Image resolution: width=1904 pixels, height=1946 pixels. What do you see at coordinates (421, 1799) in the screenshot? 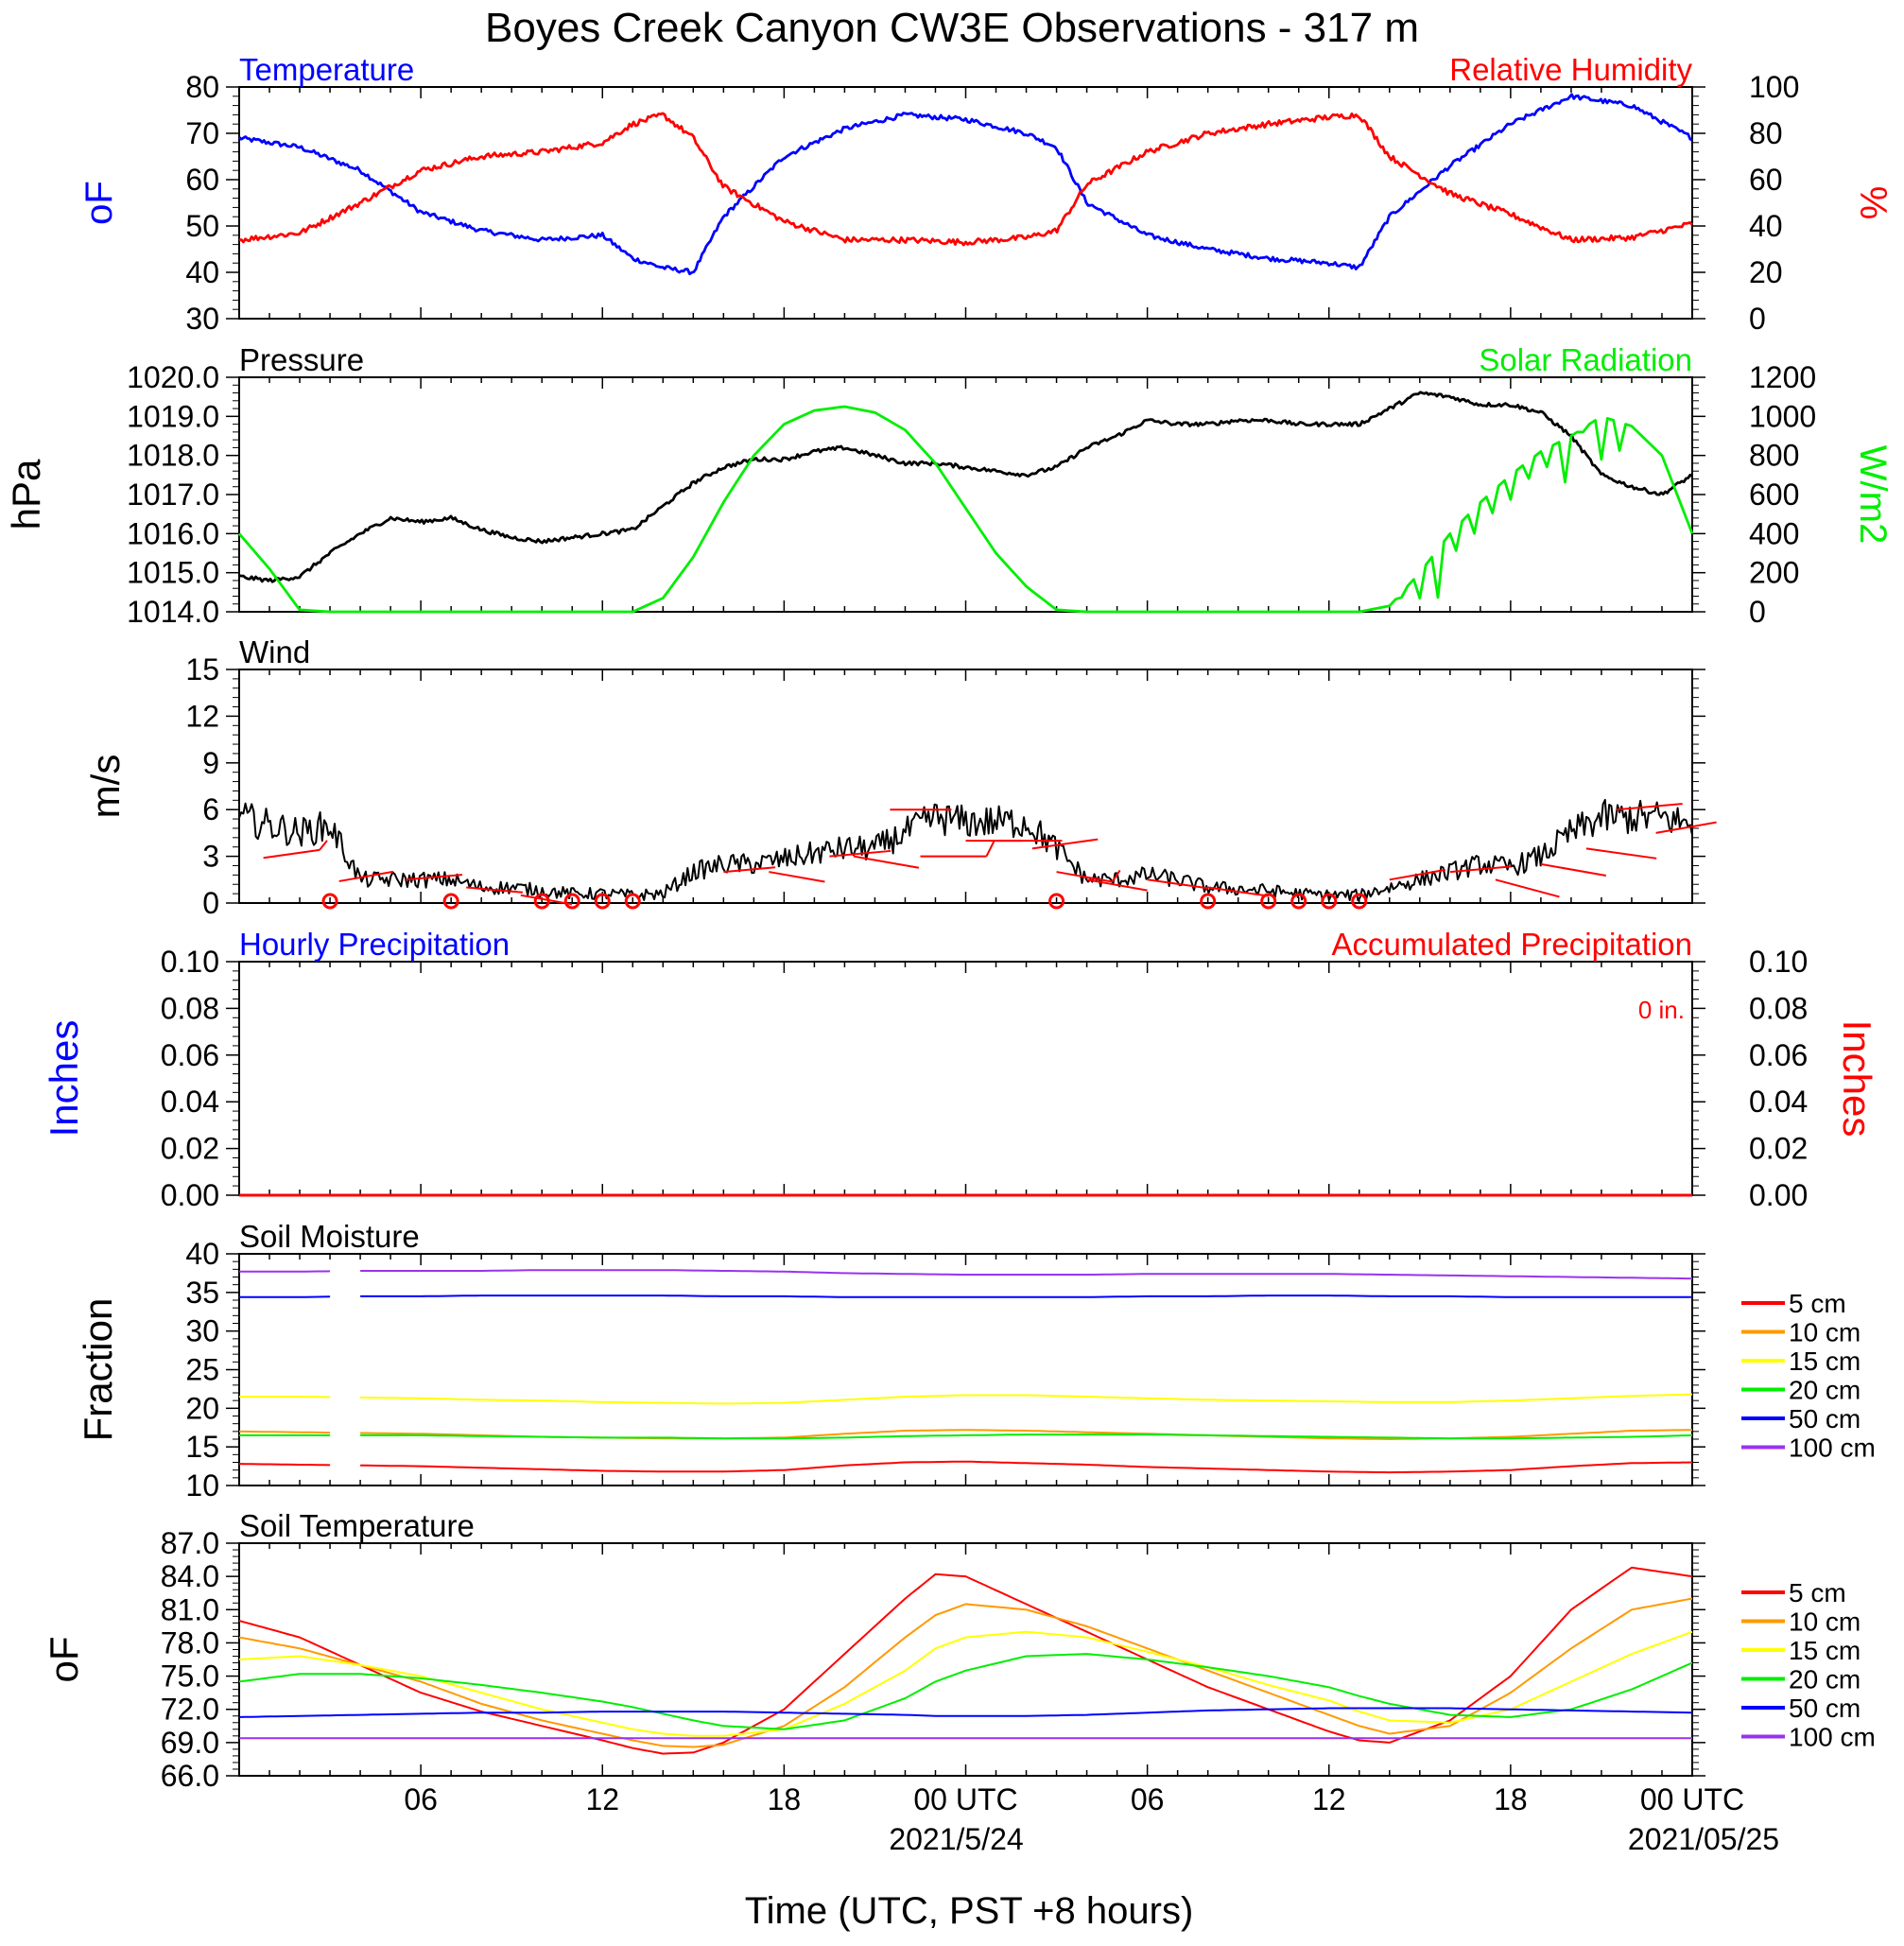
I see `x-tick-label: 06` at bounding box center [421, 1799].